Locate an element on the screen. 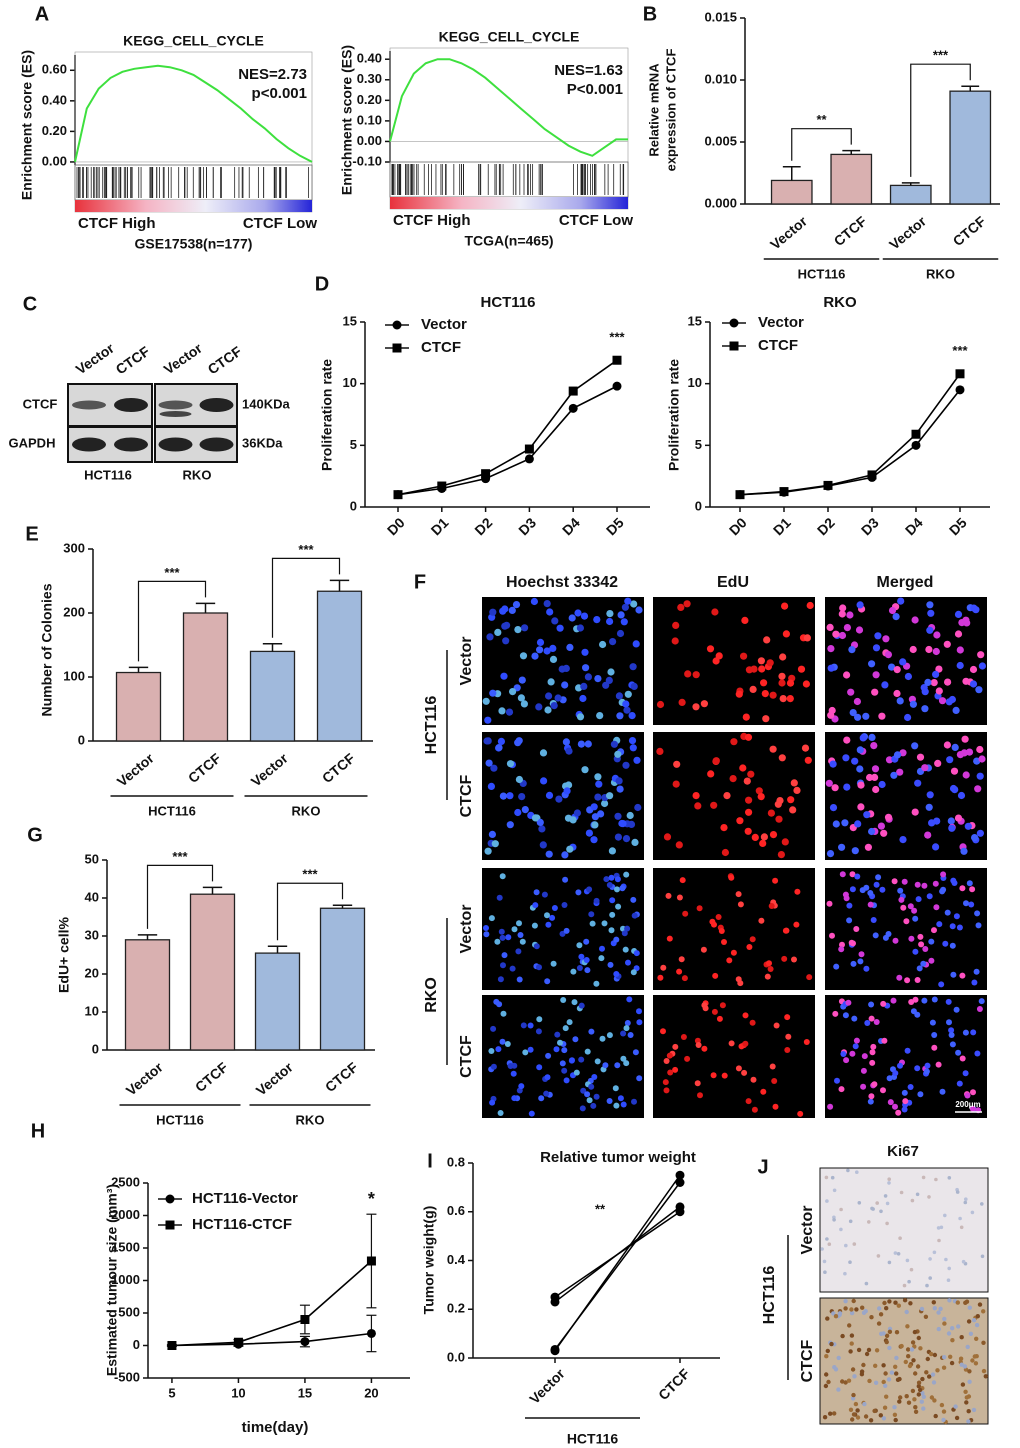 The width and height of the screenshot is (1020, 1448). cell-line-label: RKO is located at coordinates (431, 995).